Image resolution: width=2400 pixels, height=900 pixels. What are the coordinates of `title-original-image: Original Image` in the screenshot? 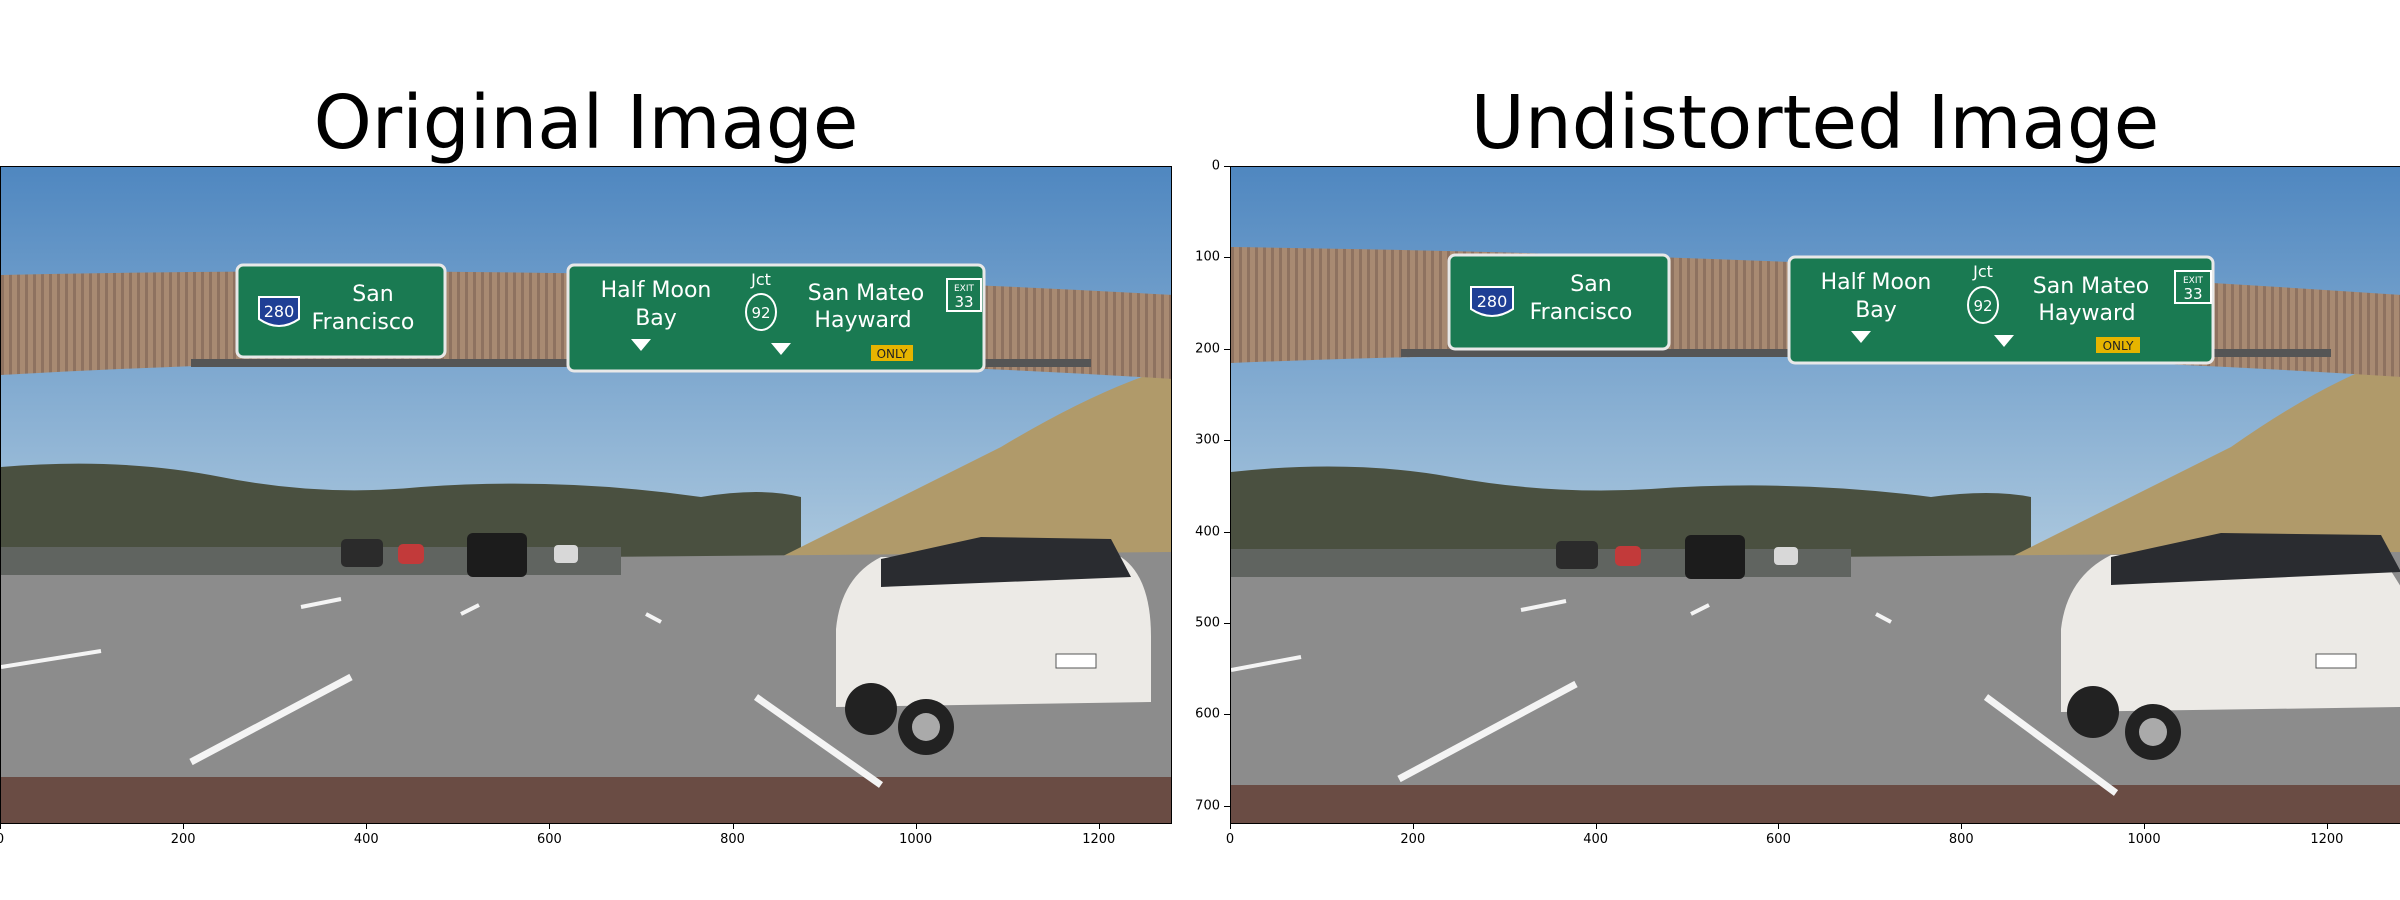 It's located at (586, 123).